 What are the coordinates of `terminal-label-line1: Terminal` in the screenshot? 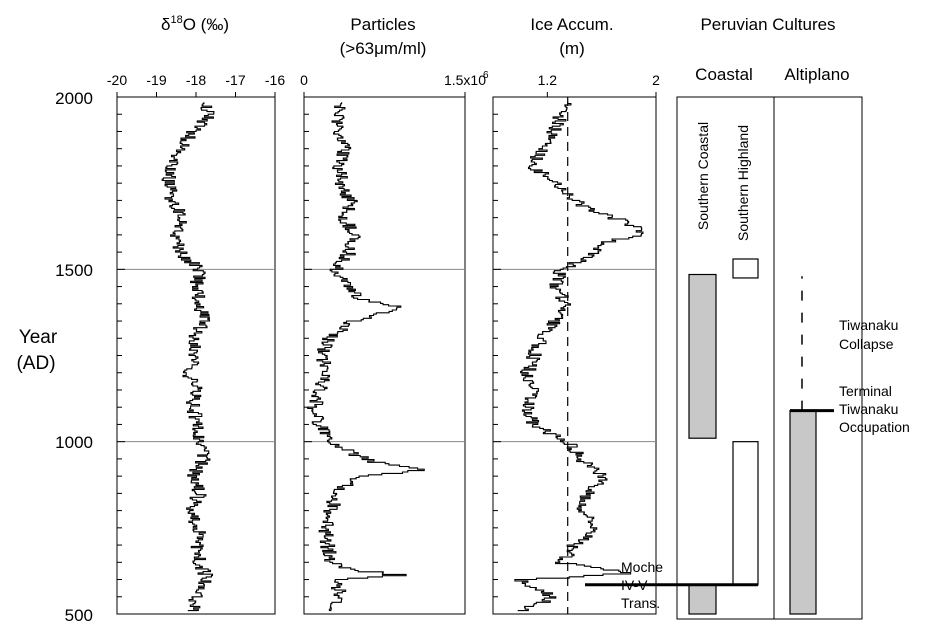 It's located at (865, 391).